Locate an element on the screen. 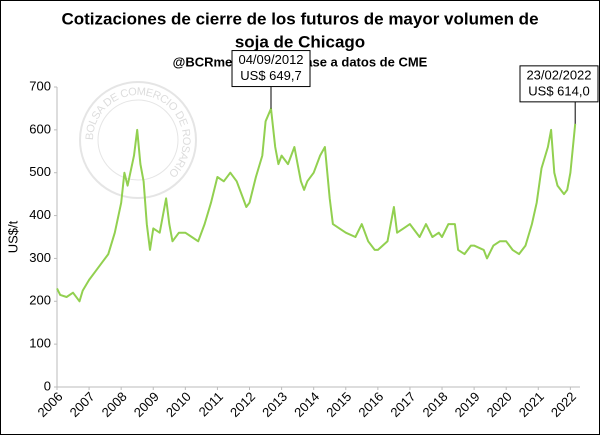  y-tick-label: 300 is located at coordinates (40, 257).